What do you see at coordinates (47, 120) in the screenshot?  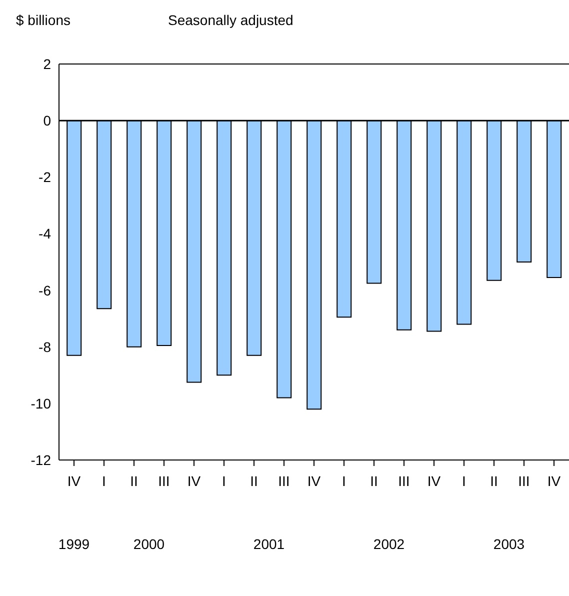 I see `y-tick-label: 0` at bounding box center [47, 120].